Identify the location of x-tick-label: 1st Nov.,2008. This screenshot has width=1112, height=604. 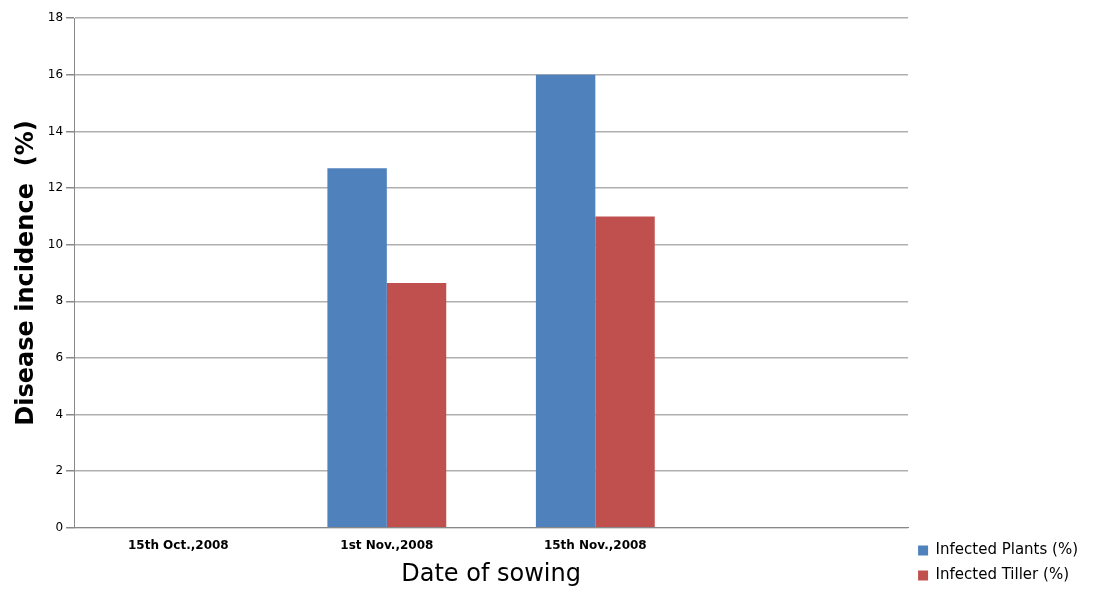
(387, 545).